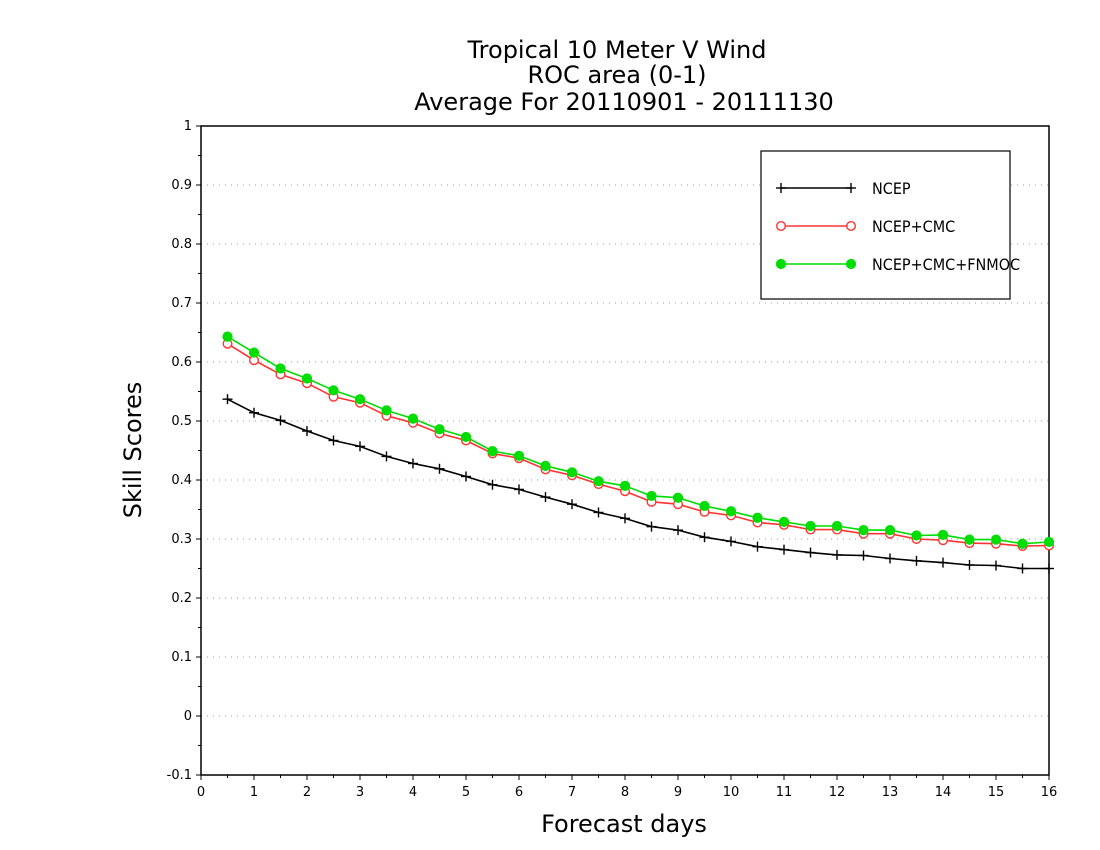 The image size is (1100, 850). I want to click on x-tick-label: 13, so click(890, 792).